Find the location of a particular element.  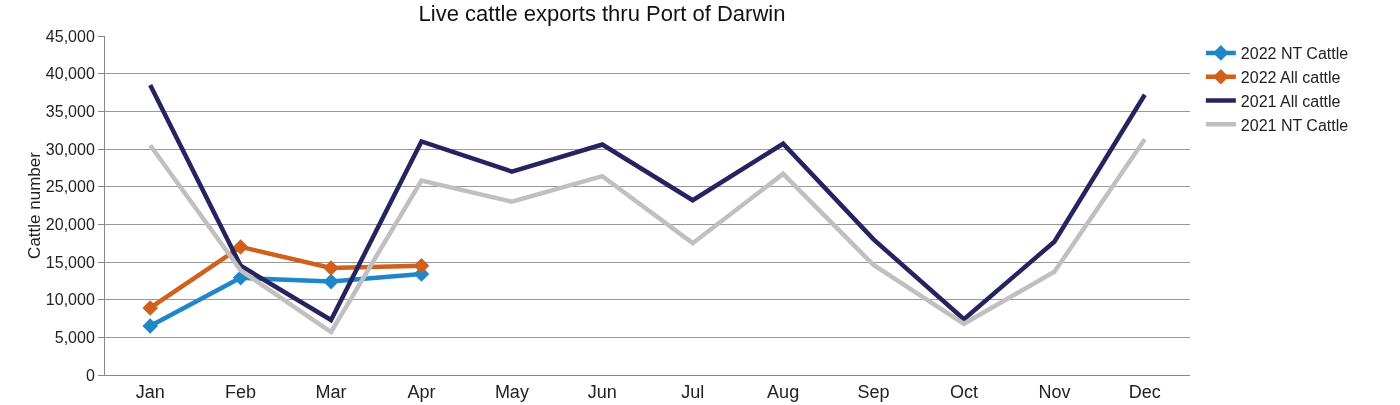

y-tick-label: 30,000 is located at coordinates (70, 149).